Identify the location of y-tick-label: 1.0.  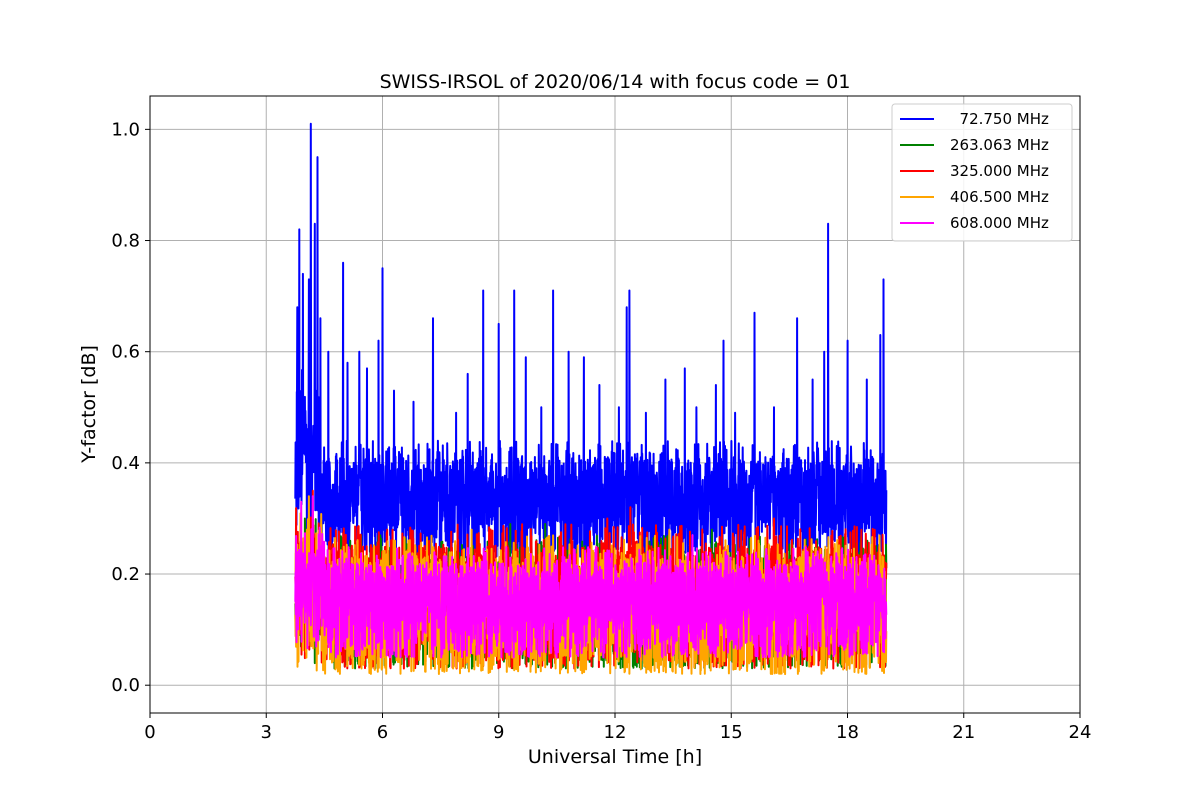
(125, 129).